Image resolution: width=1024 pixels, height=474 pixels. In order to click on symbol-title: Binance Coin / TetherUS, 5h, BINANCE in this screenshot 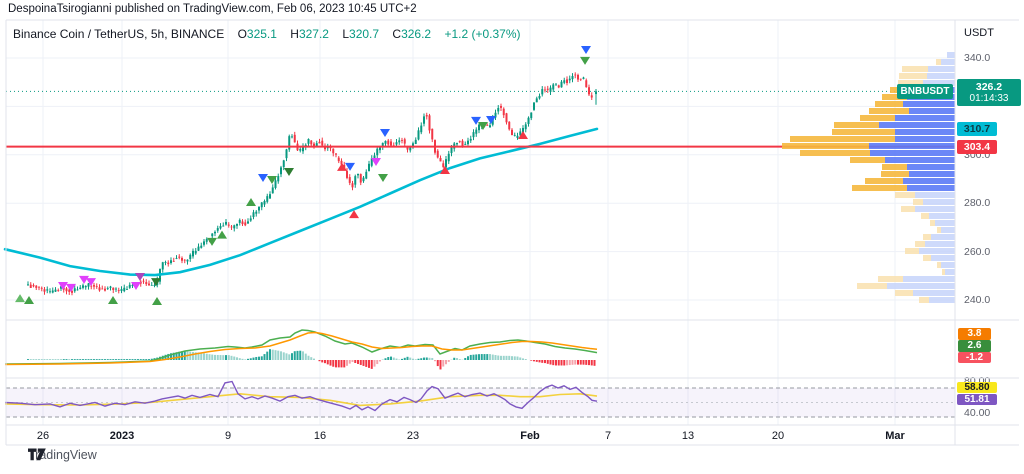, I will do `click(119, 34)`.